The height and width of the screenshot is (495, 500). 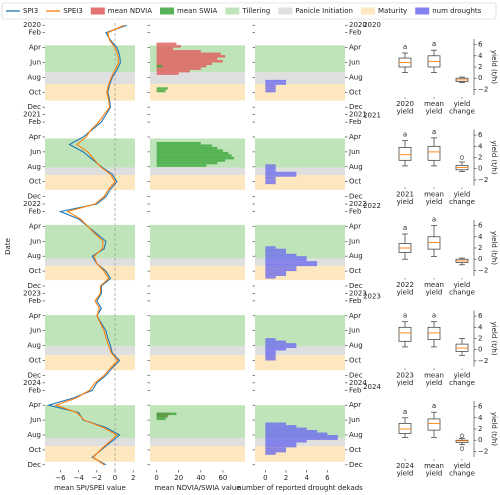 What do you see at coordinates (178, 478) in the screenshot?
I see `x-tick-label: 20` at bounding box center [178, 478].